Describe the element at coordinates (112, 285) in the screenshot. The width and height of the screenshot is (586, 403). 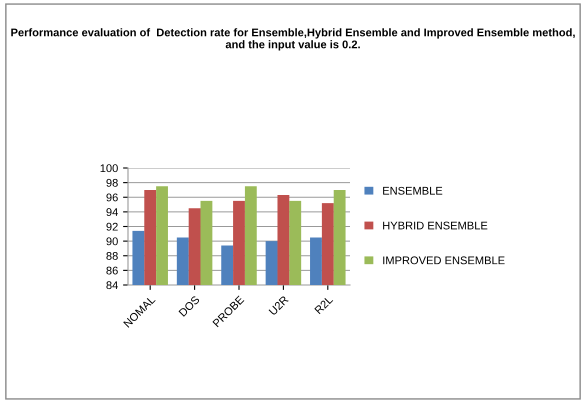
I see `y-tick-label: 84` at that location.